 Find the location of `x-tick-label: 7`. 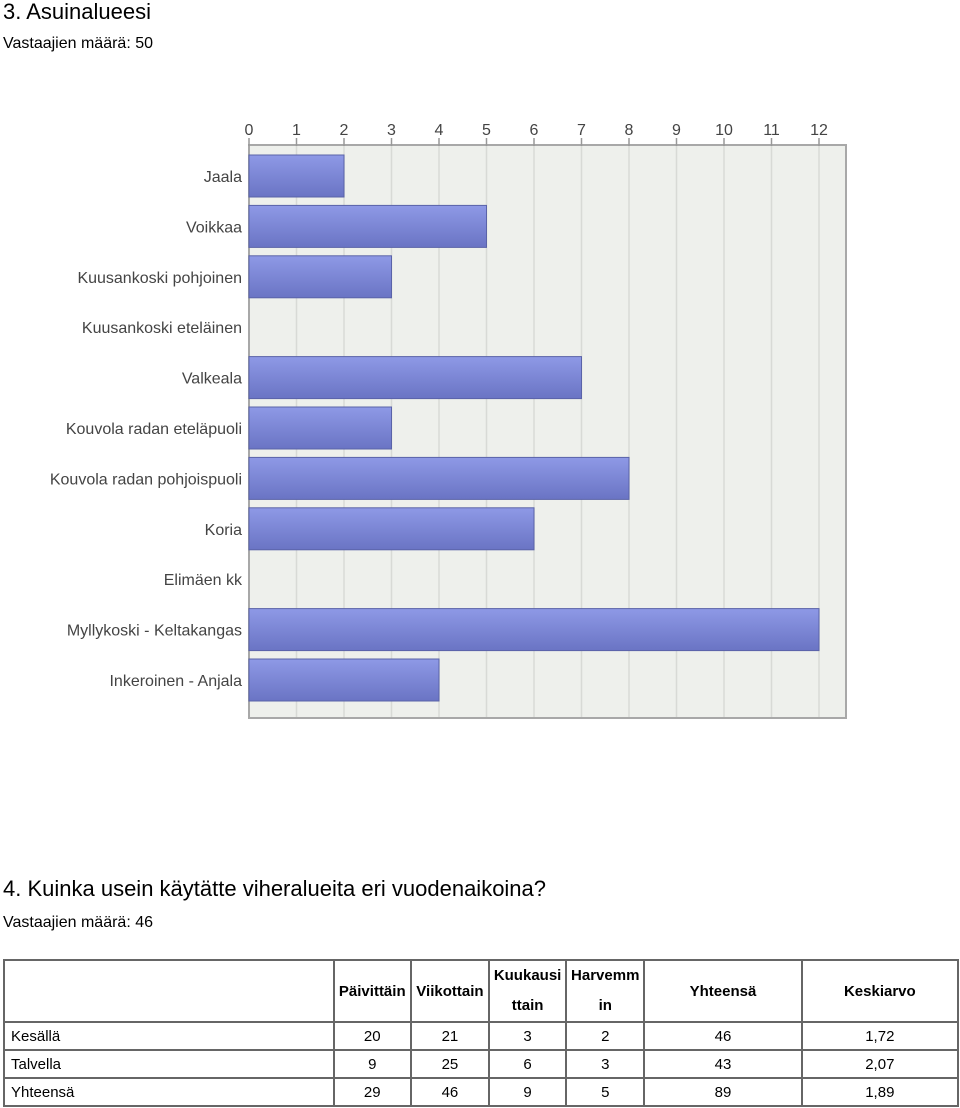

x-tick-label: 7 is located at coordinates (581, 130).